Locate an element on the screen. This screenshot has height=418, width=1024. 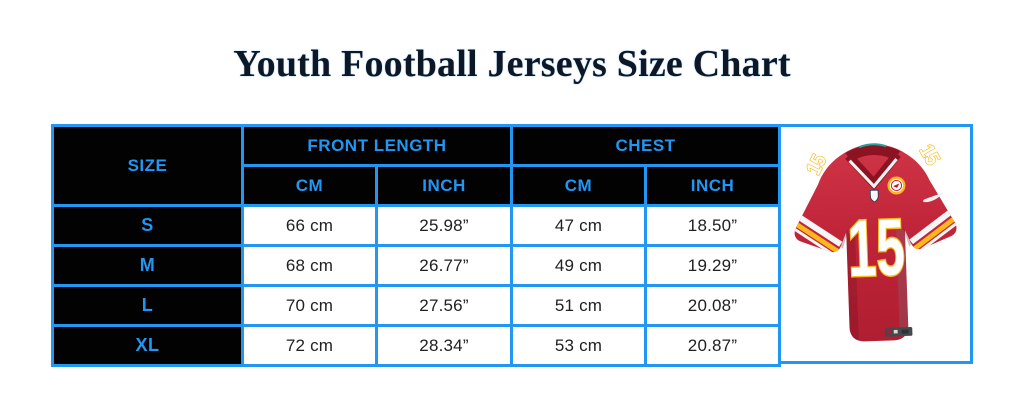
jersey-illustration: 15 15 15 is located at coordinates (874, 241).